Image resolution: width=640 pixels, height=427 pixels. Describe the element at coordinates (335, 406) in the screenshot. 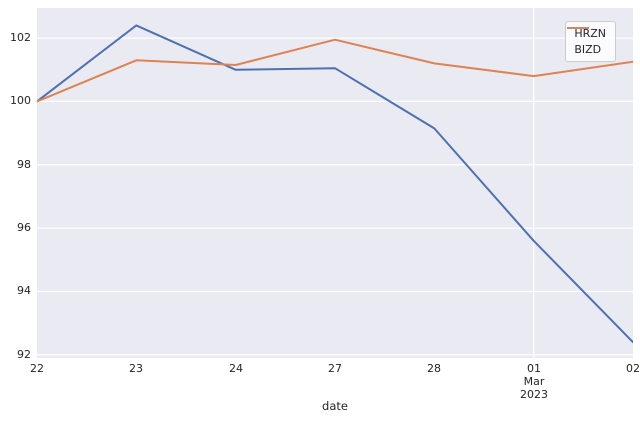

I see `x-axis-label: date` at that location.